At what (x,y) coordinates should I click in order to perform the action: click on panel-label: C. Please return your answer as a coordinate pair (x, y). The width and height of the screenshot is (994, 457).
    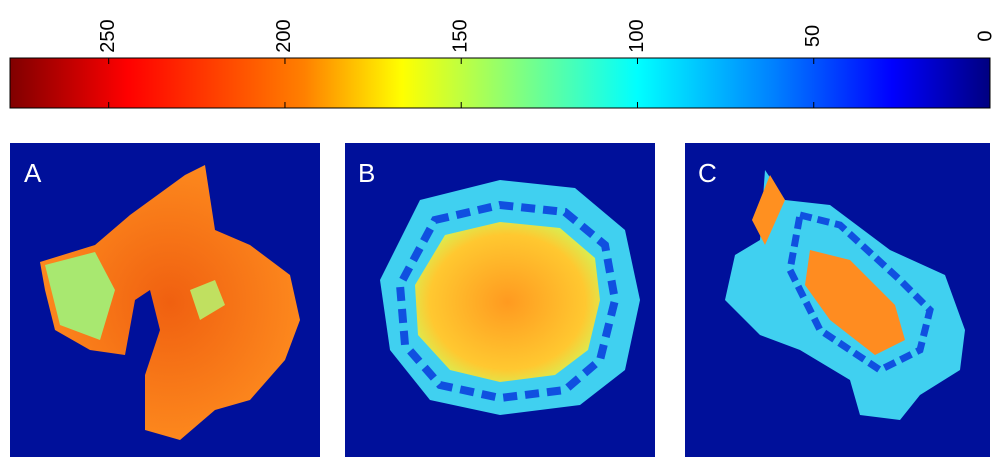
    Looking at the image, I should click on (707, 173).